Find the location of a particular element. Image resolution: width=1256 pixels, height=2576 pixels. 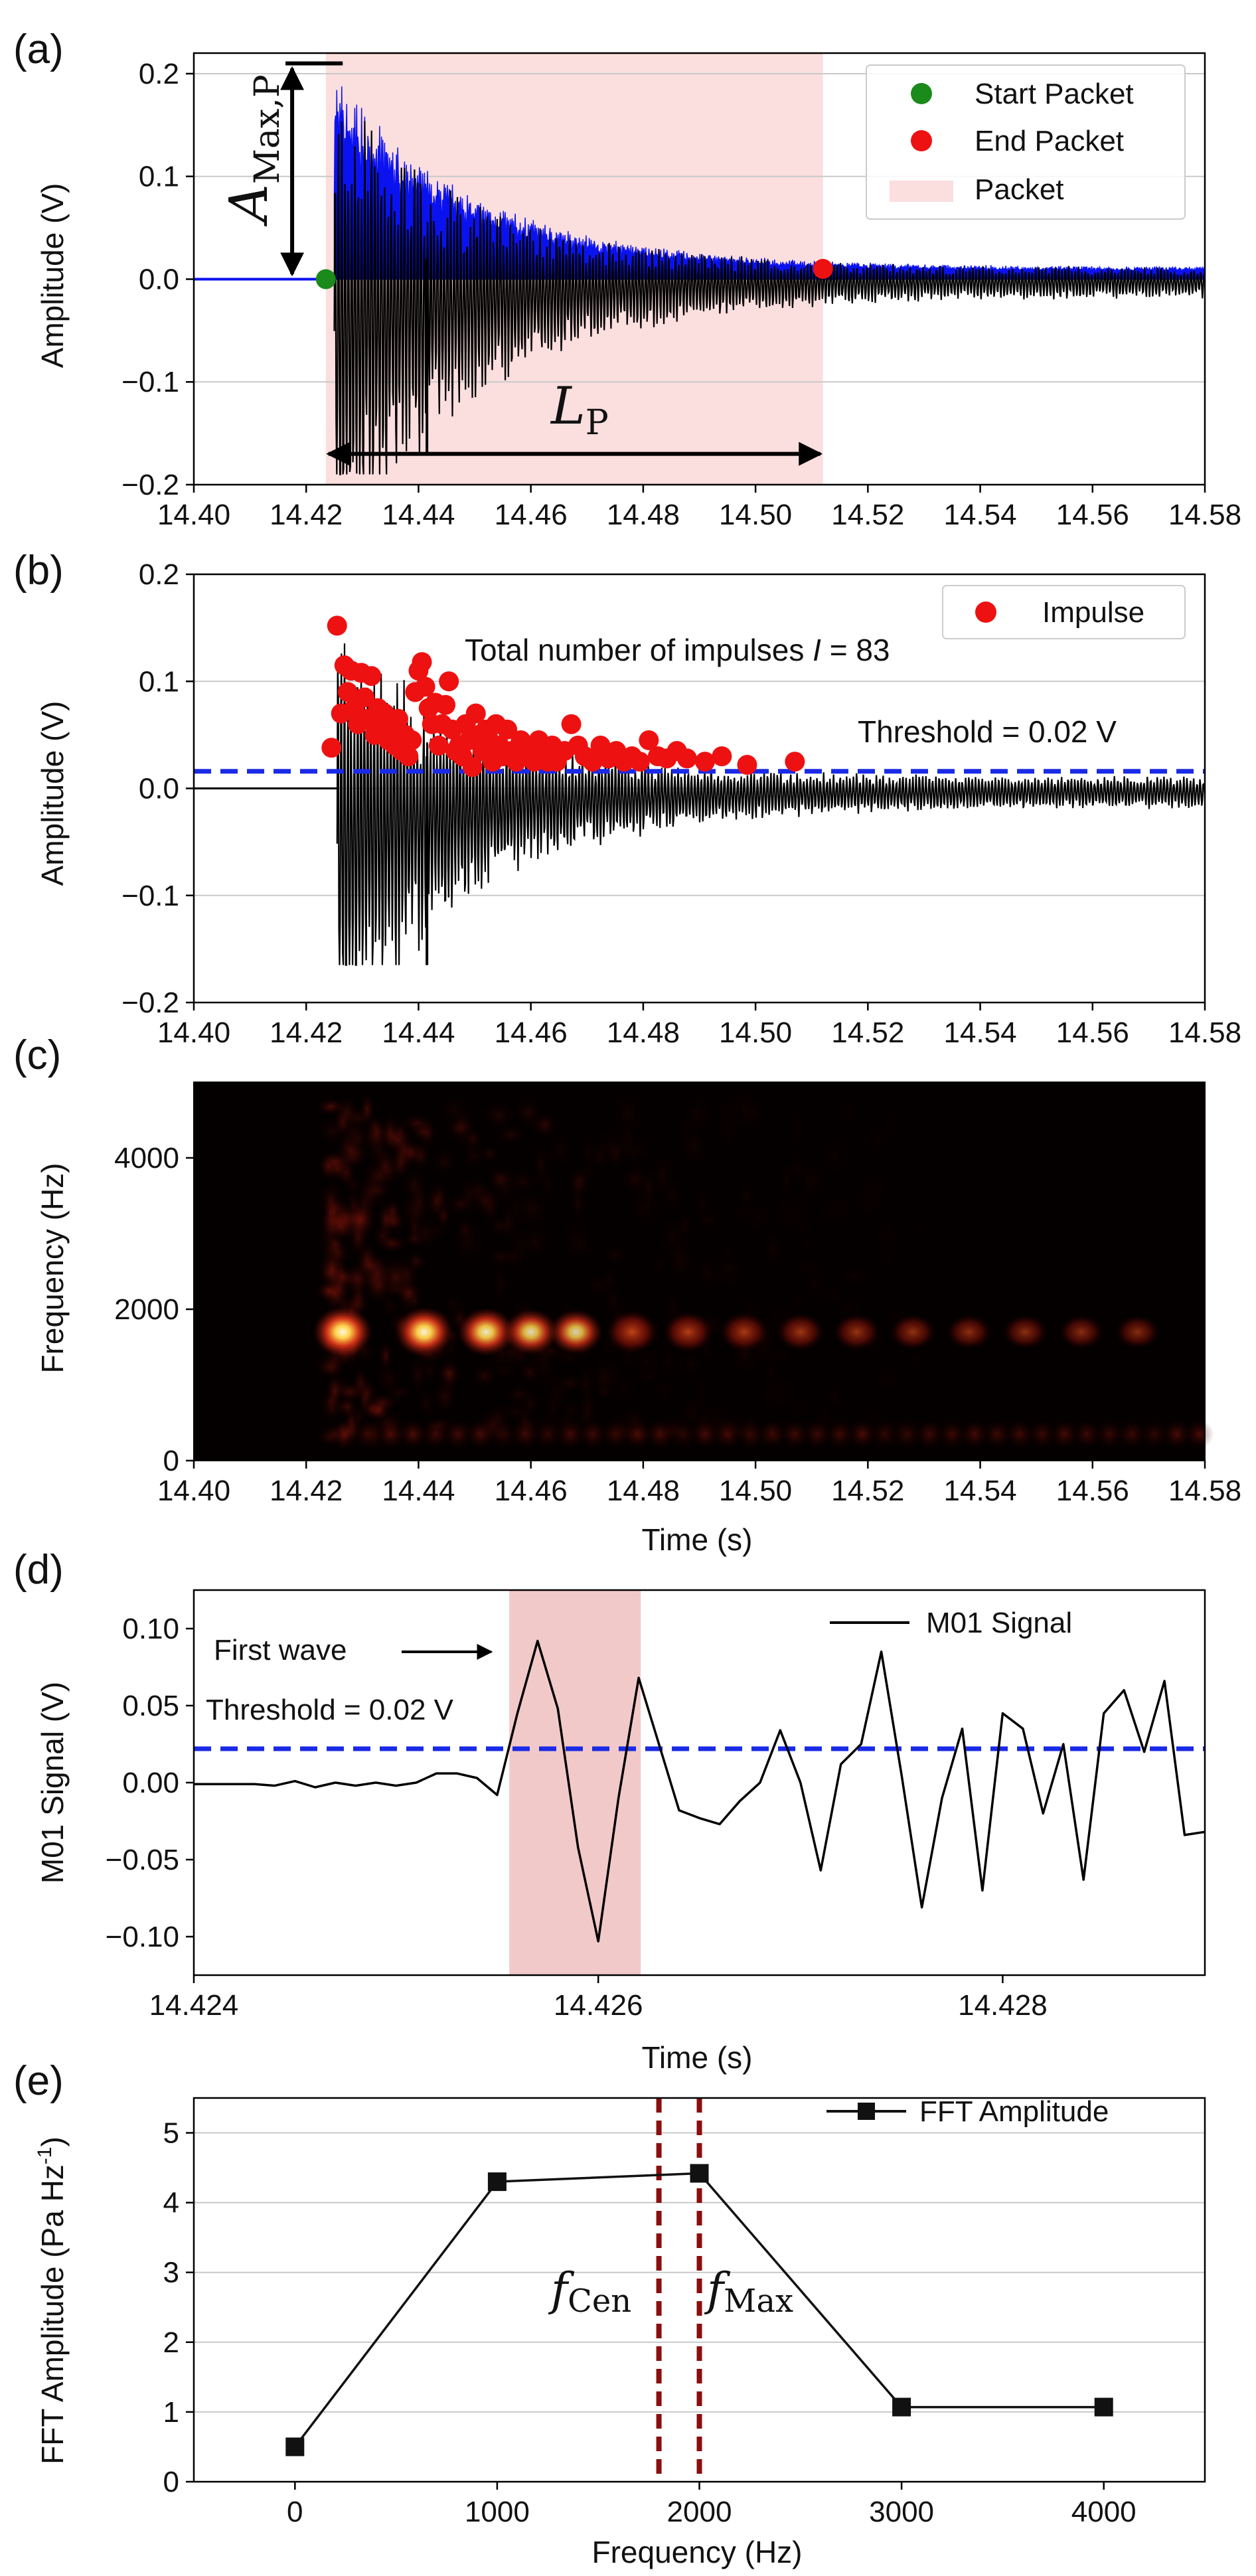

y-axis-label-d: M01 Signal (V) is located at coordinates (52, 1783).